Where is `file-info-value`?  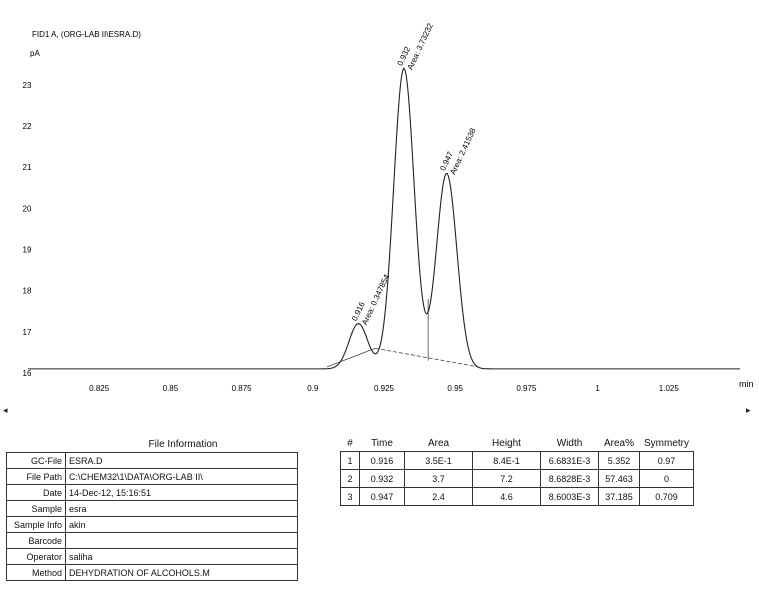
file-info-value is located at coordinates (181, 540).